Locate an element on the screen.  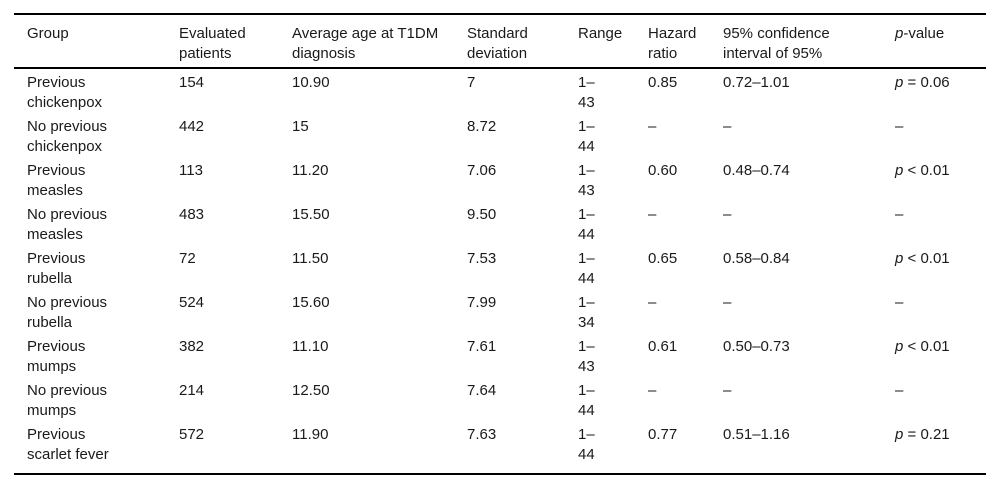
cell-average-age: 15.60 is located at coordinates (311, 302).